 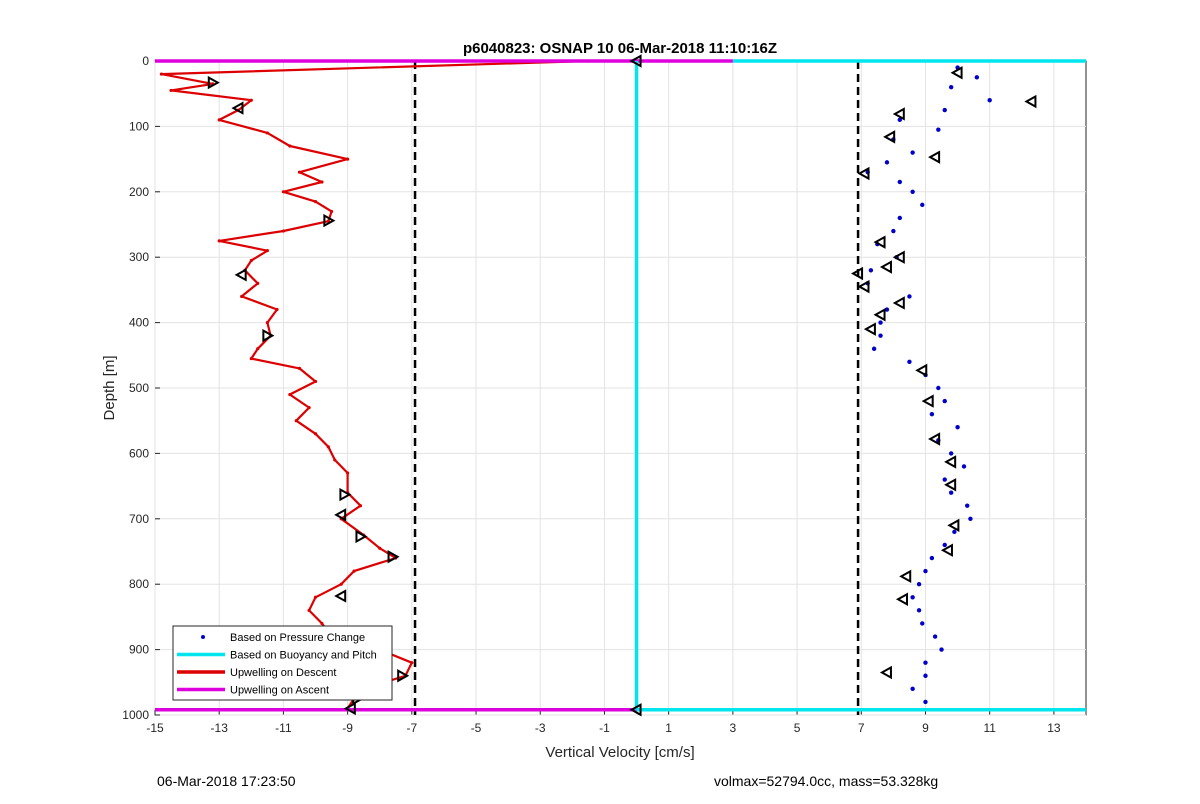 I want to click on y-tick-label: 200, so click(x=139, y=192).